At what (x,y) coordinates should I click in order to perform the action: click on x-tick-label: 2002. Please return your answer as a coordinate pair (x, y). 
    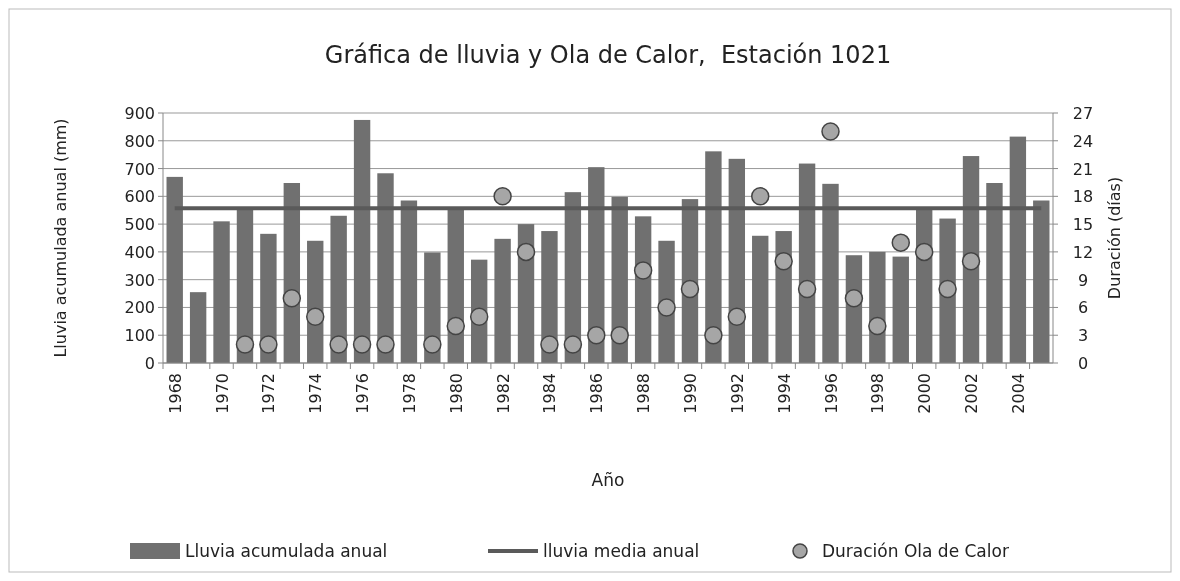
    Looking at the image, I should click on (972, 393).